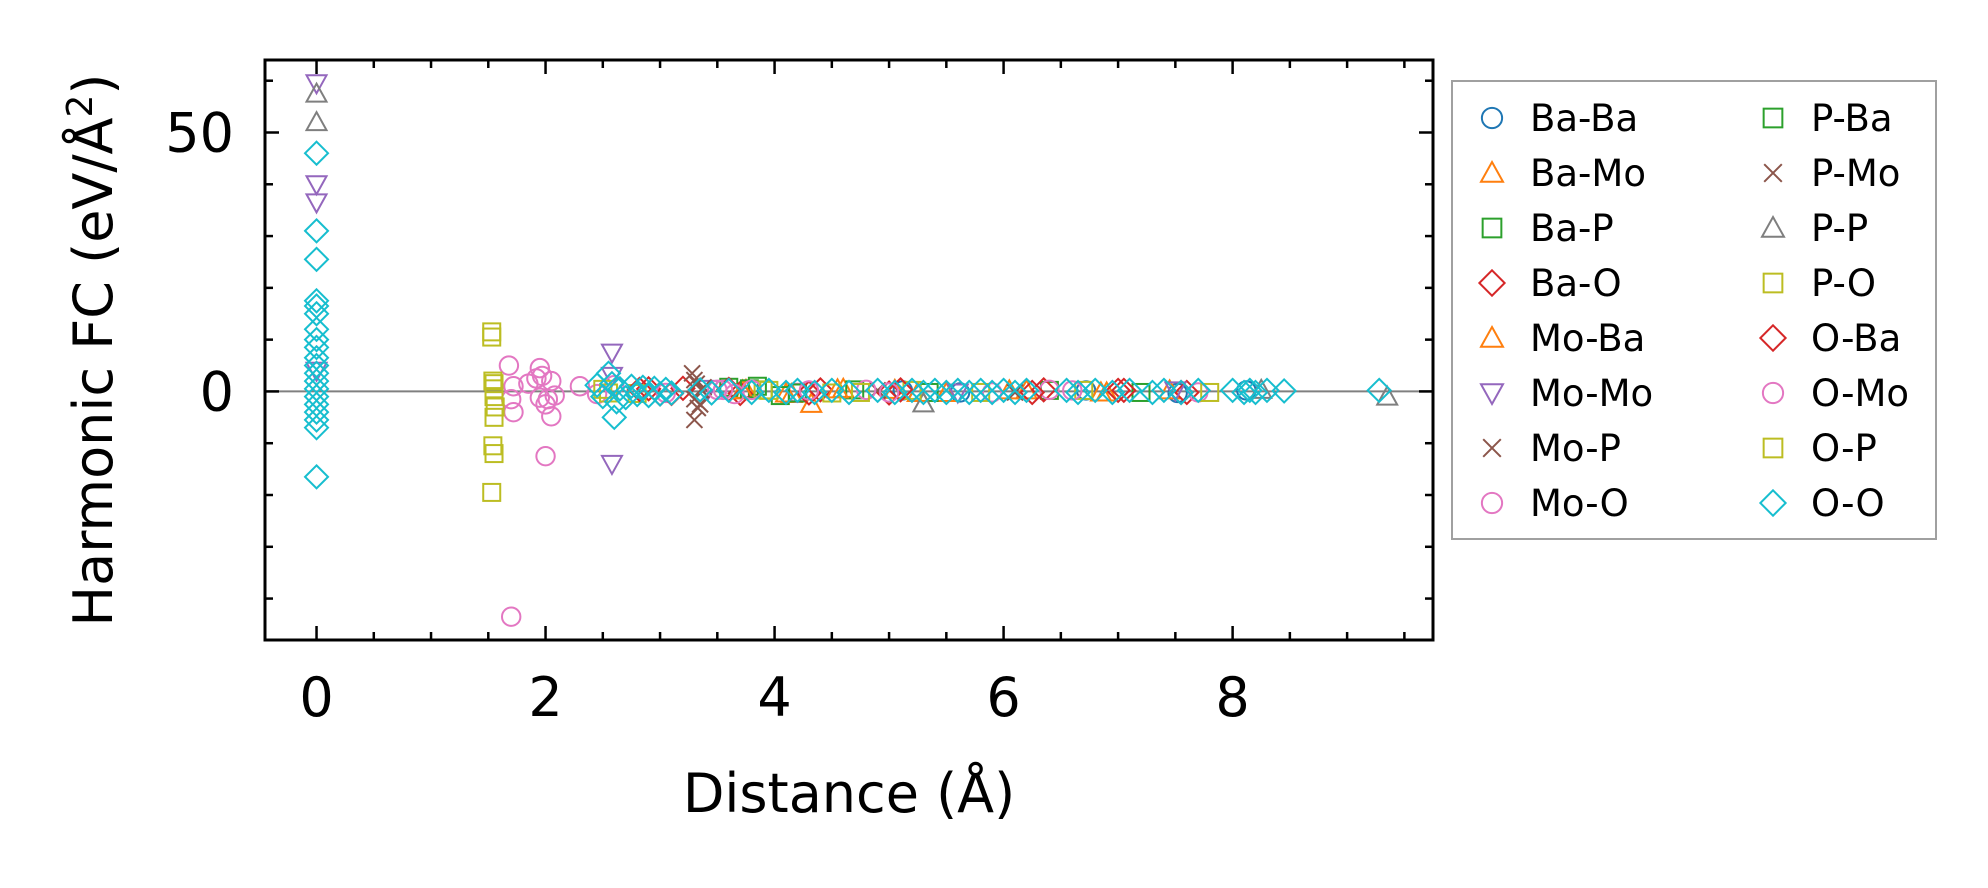 This screenshot has width=1988, height=888. I want to click on legend-item-p-p: P-P, so click(1814, 228).